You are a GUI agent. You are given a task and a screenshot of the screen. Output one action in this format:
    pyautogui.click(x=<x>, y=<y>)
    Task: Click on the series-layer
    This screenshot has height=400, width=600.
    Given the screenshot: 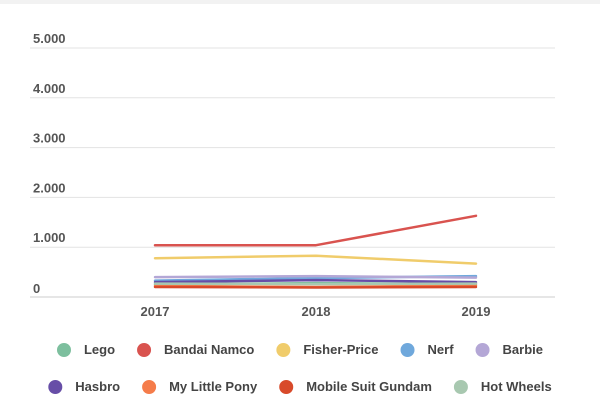 What is the action you would take?
    pyautogui.click(x=315, y=251)
    